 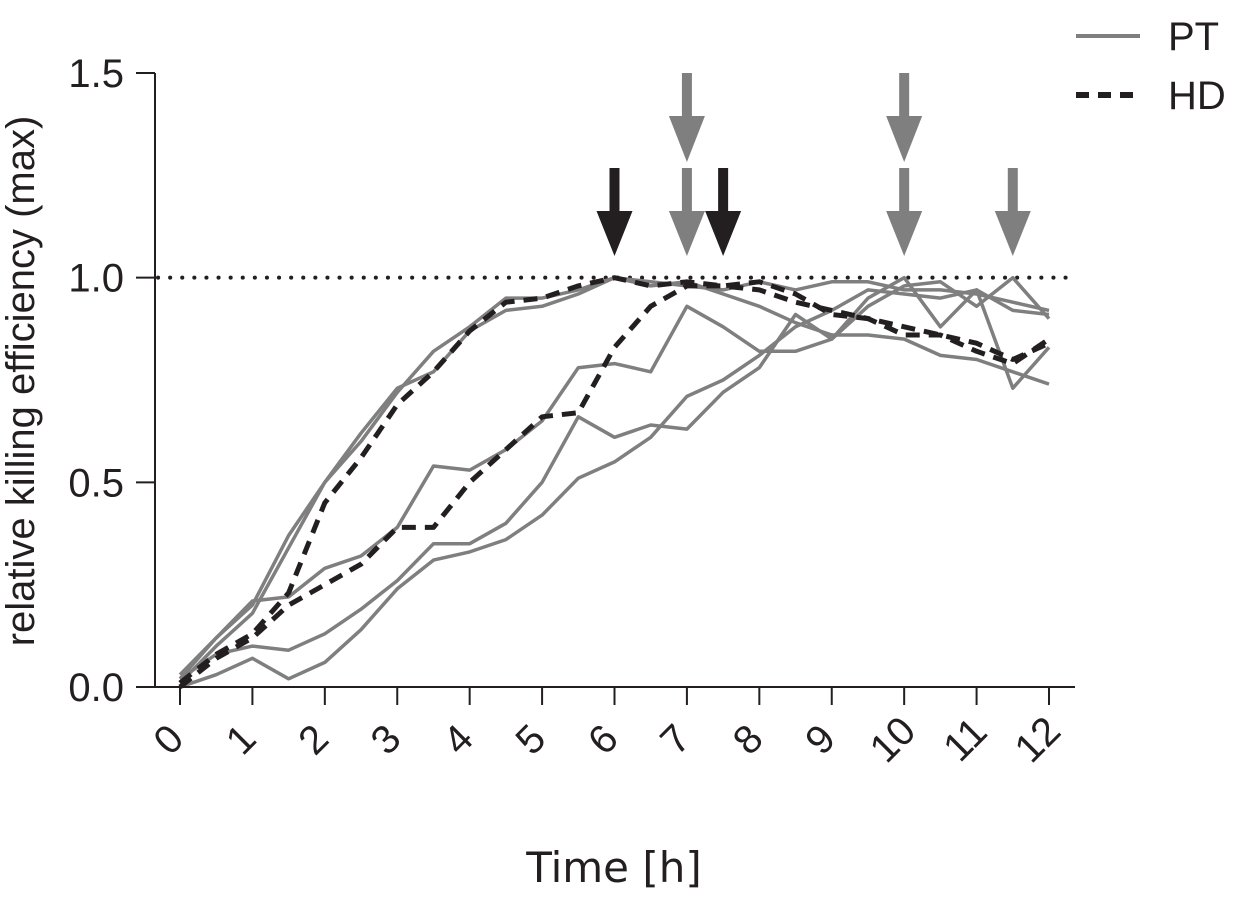 I want to click on y-ticks: 0.0 0.5 1.0 1.5, so click(x=111, y=381).